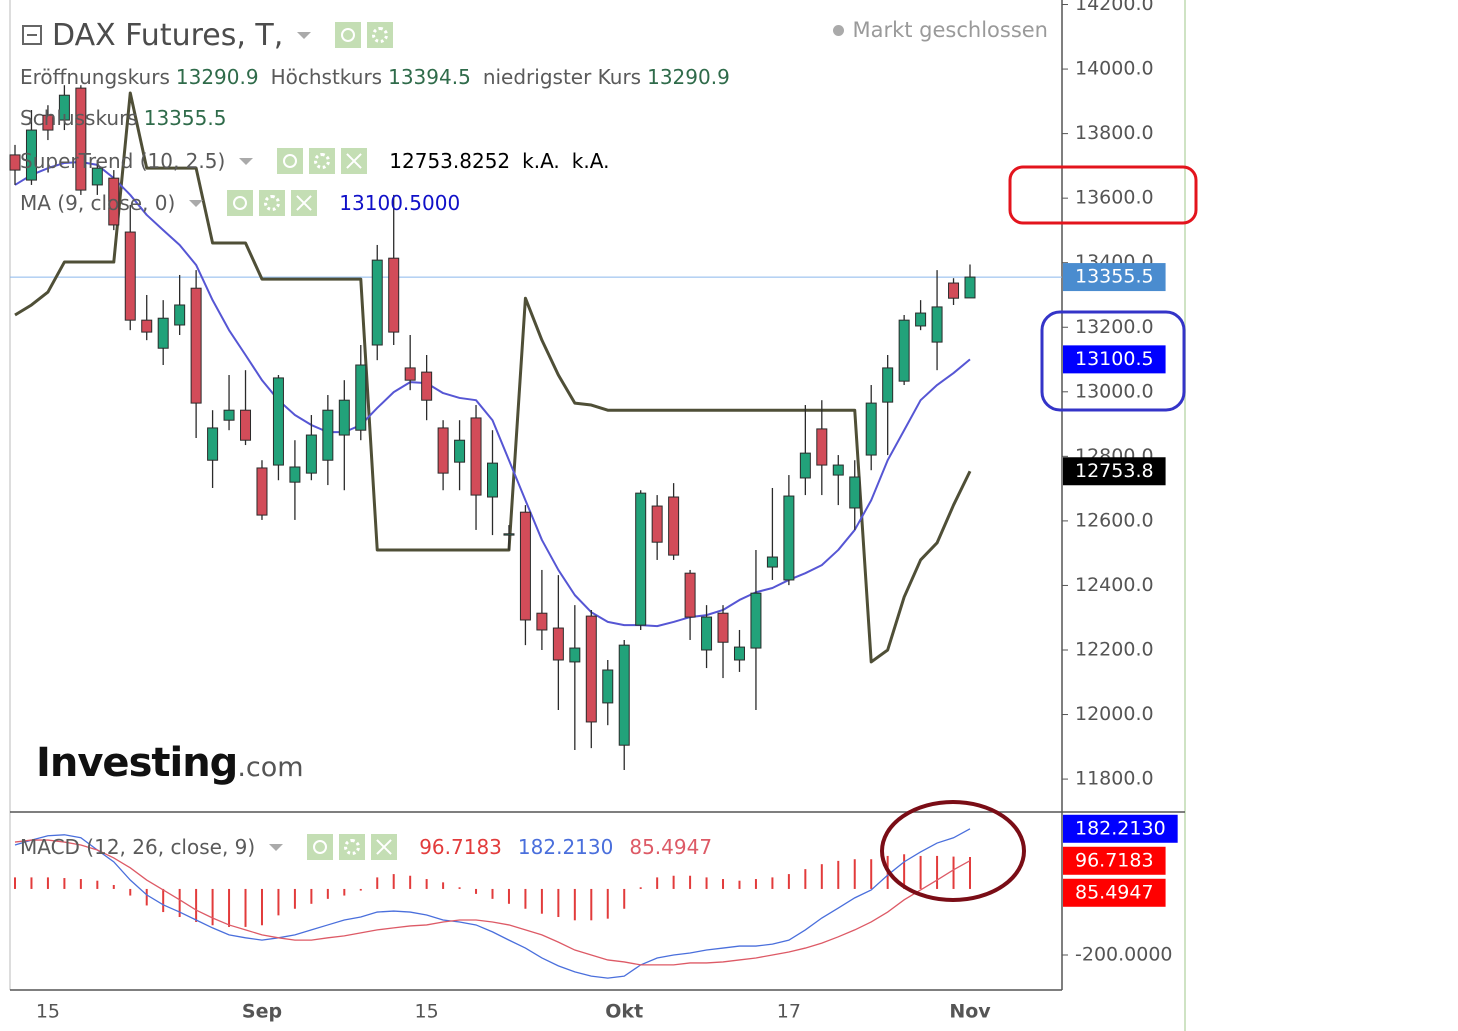  I want to click on indicator-row: SuperTrend (10, 2.5) 12753.8252 k.A. k.A., so click(314, 161).